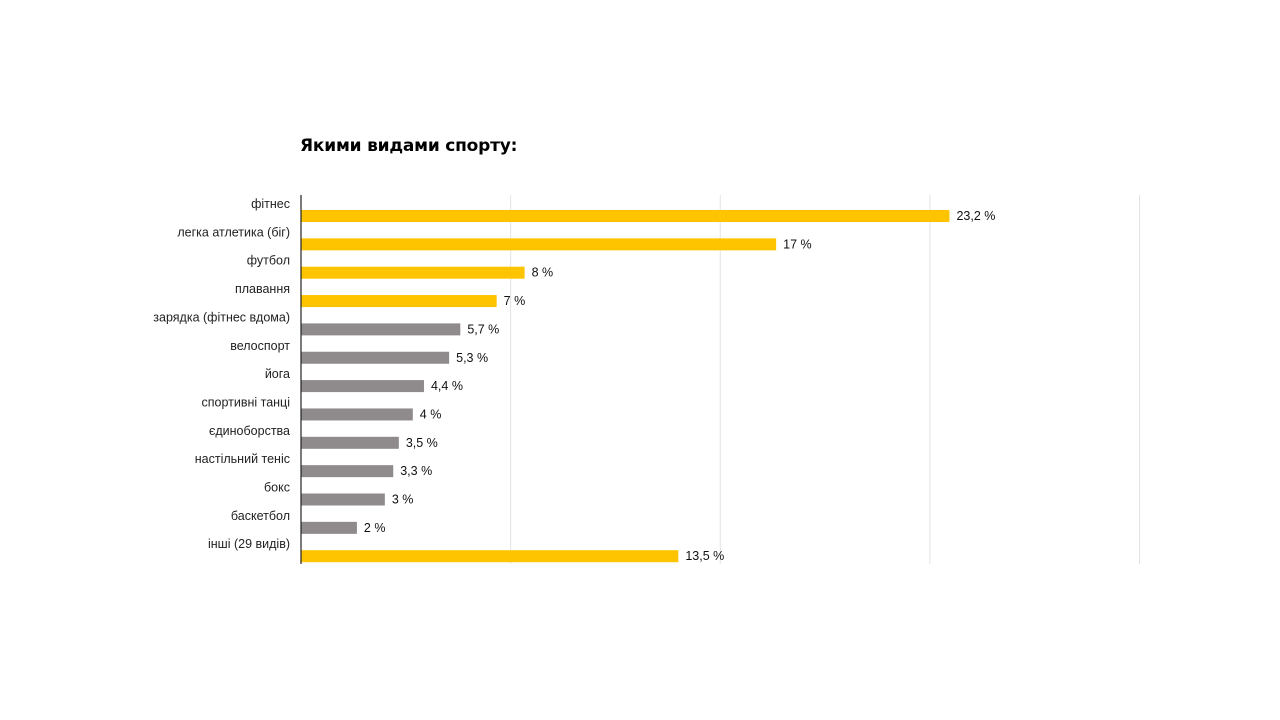 The width and height of the screenshot is (1280, 720). Describe the element at coordinates (249, 544) in the screenshot. I see `category-label: інші (29 видів)` at that location.